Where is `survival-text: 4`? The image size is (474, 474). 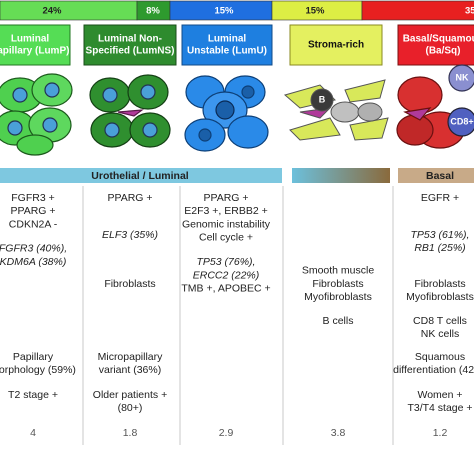 survival-text: 4 is located at coordinates (33, 433).